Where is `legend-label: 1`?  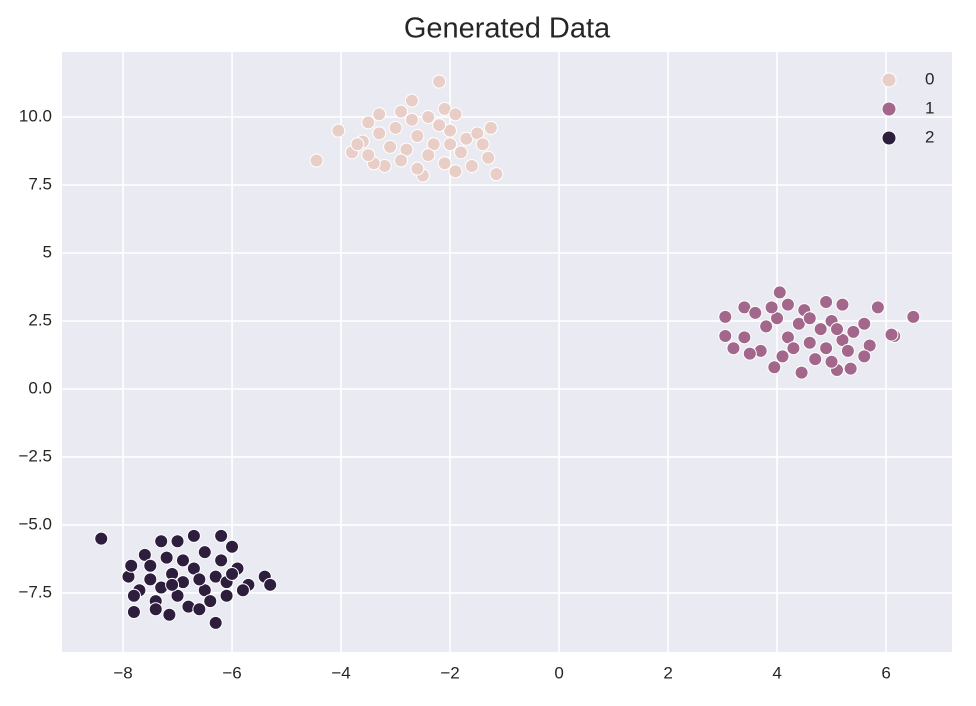 legend-label: 1 is located at coordinates (929, 107).